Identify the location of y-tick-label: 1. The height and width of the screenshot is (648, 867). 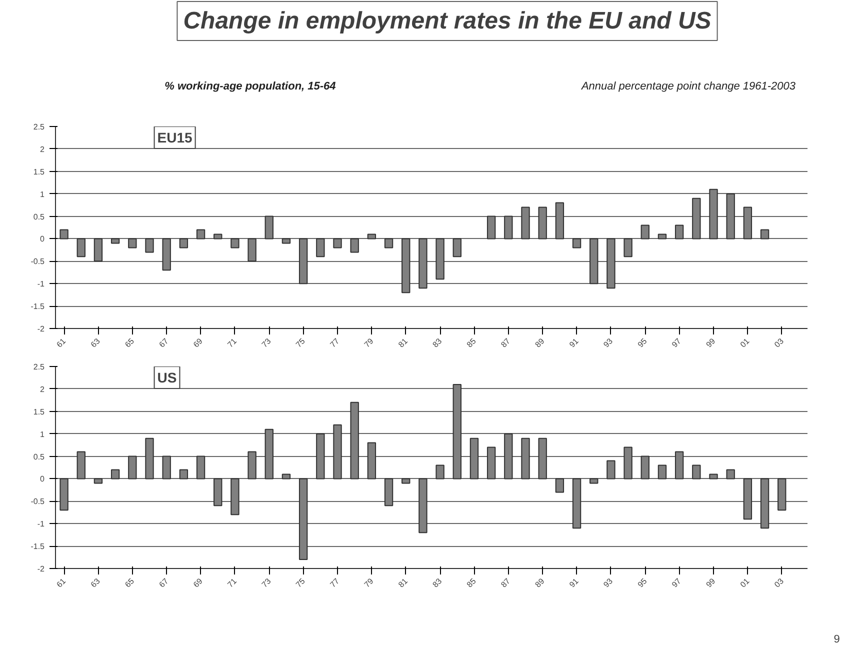
(43, 434).